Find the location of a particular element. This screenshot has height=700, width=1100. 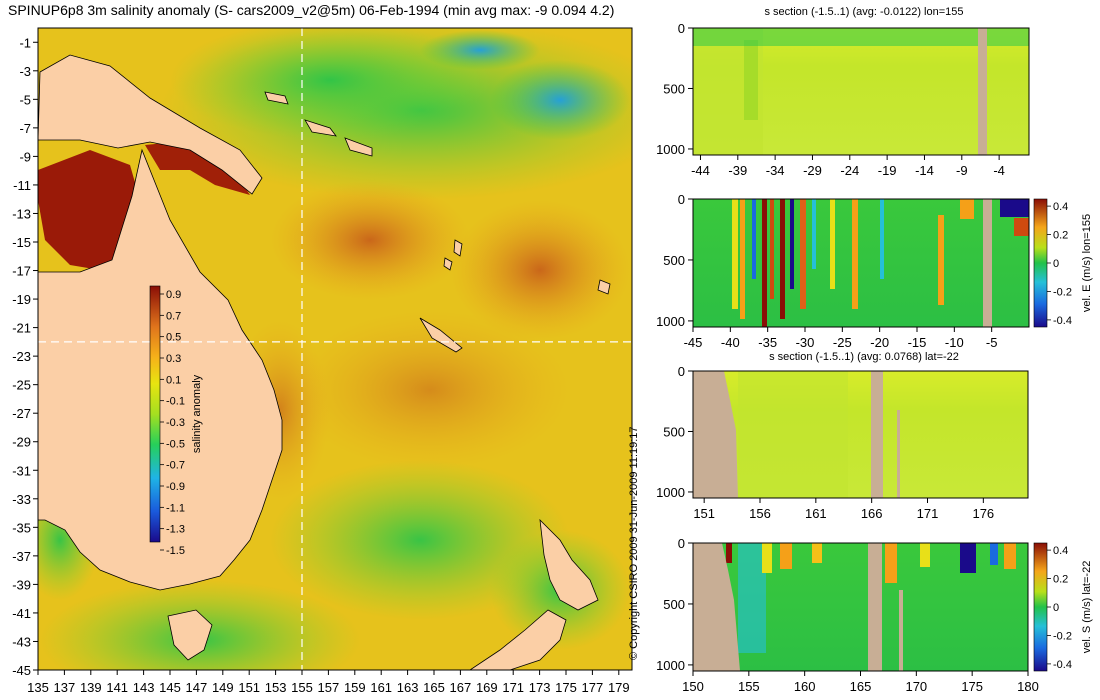

map-y-tick-label: -1 is located at coordinates (25, 42).